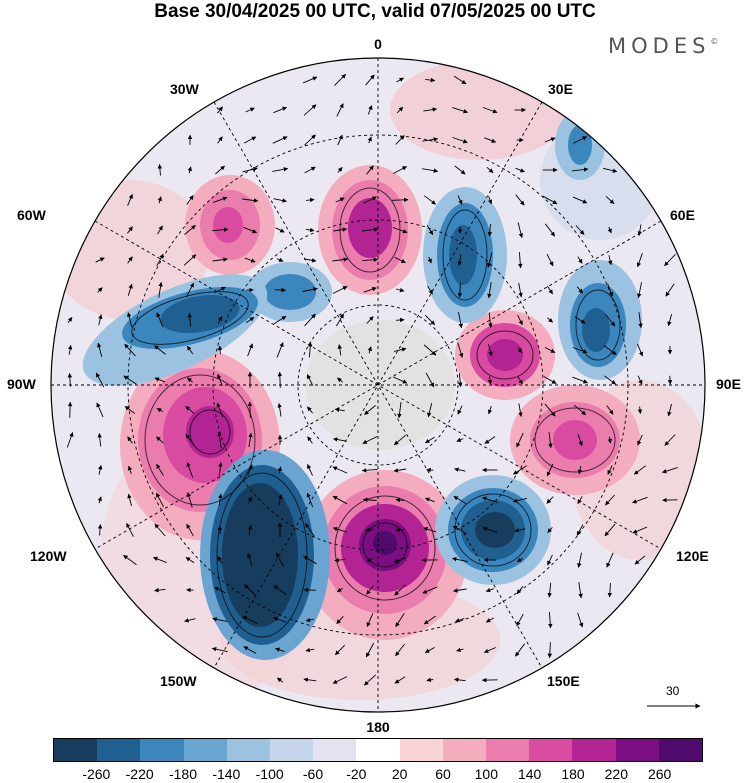 The height and width of the screenshot is (783, 750). Describe the element at coordinates (399, 774) in the screenshot. I see `colorbar-tick-label: 20` at that location.